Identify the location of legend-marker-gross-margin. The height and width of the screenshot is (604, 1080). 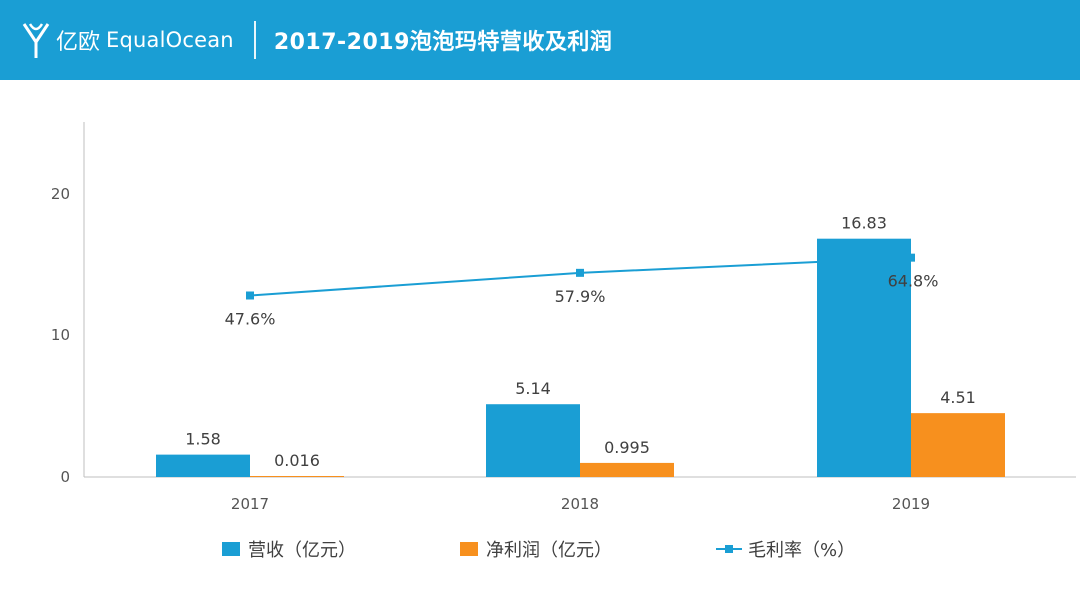
(729, 549).